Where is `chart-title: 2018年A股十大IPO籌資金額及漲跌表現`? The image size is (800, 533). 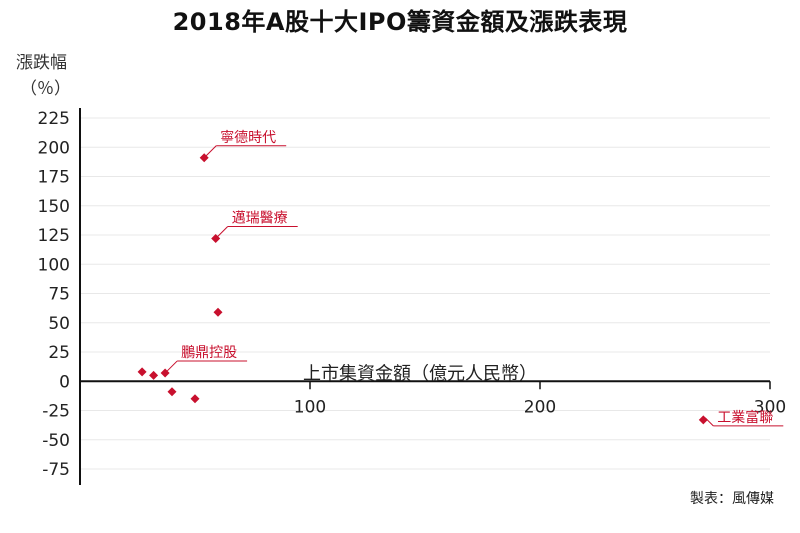 chart-title: 2018年A股十大IPO籌資金額及漲跌表現 is located at coordinates (400, 22).